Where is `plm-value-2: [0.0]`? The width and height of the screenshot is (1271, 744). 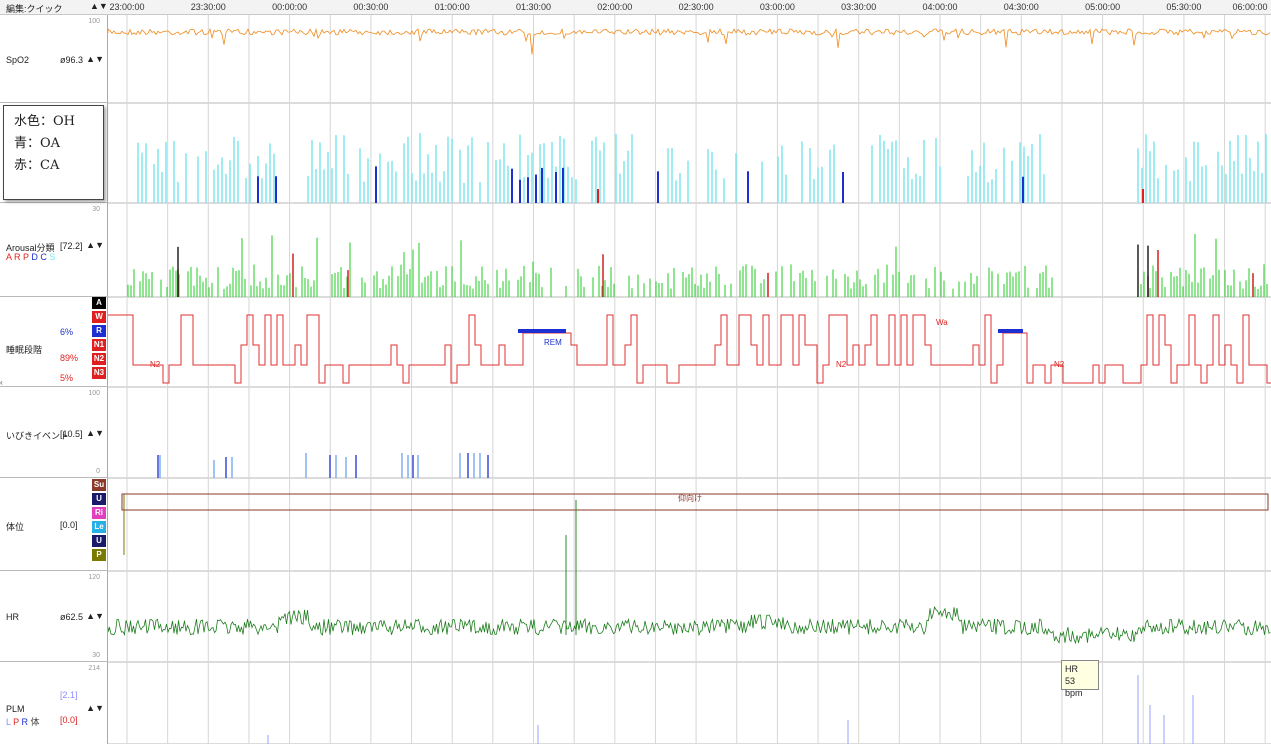
plm-value-2: [0.0] is located at coordinates (69, 720).